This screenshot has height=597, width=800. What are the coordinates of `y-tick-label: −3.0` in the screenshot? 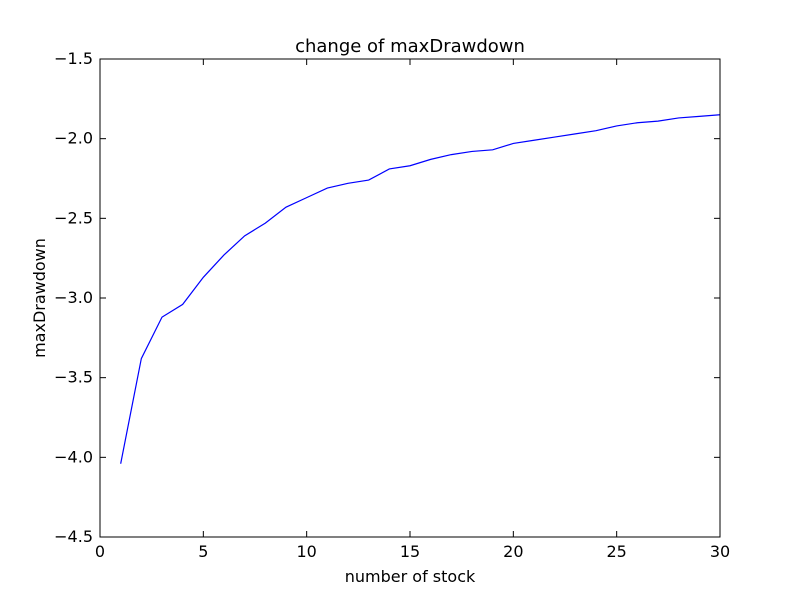 It's located at (73, 297).